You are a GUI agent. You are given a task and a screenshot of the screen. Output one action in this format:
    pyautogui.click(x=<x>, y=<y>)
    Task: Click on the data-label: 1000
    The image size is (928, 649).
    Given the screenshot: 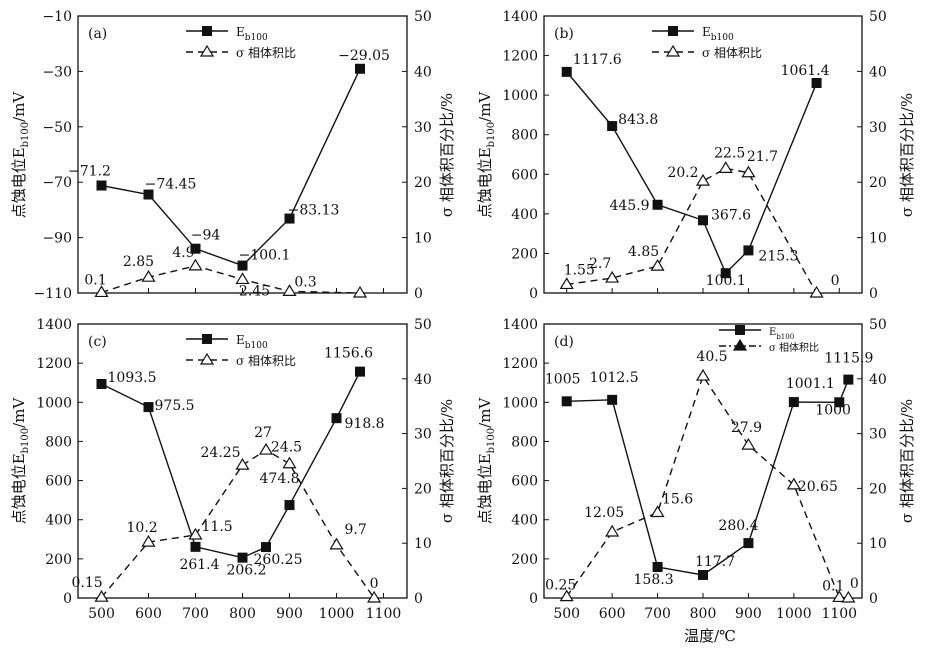 What is the action you would take?
    pyautogui.click(x=833, y=410)
    